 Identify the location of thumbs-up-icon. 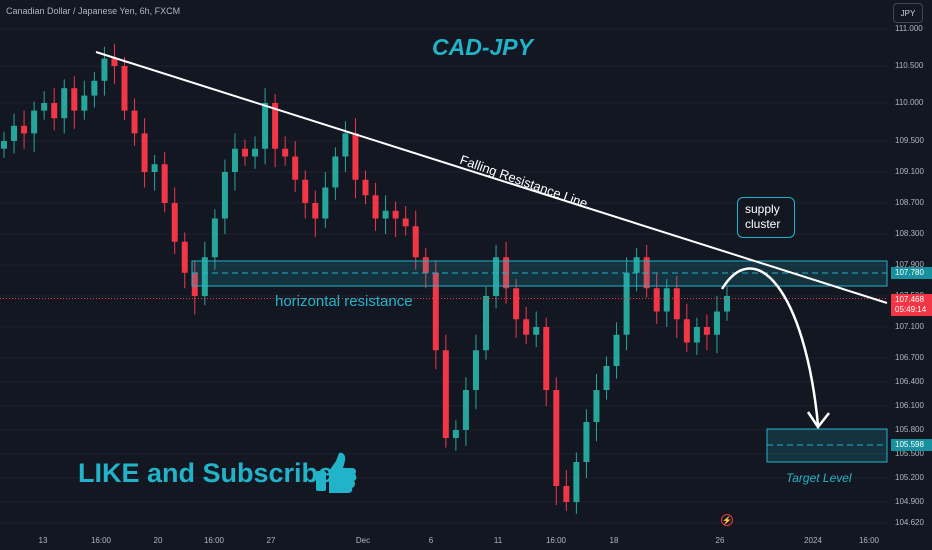
(336, 472).